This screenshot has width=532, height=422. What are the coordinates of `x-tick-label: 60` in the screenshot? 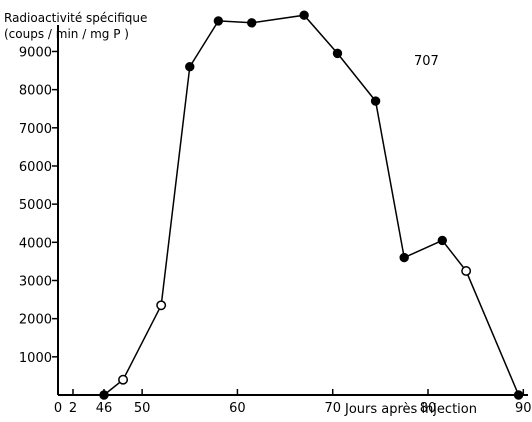 It's located at (237, 408).